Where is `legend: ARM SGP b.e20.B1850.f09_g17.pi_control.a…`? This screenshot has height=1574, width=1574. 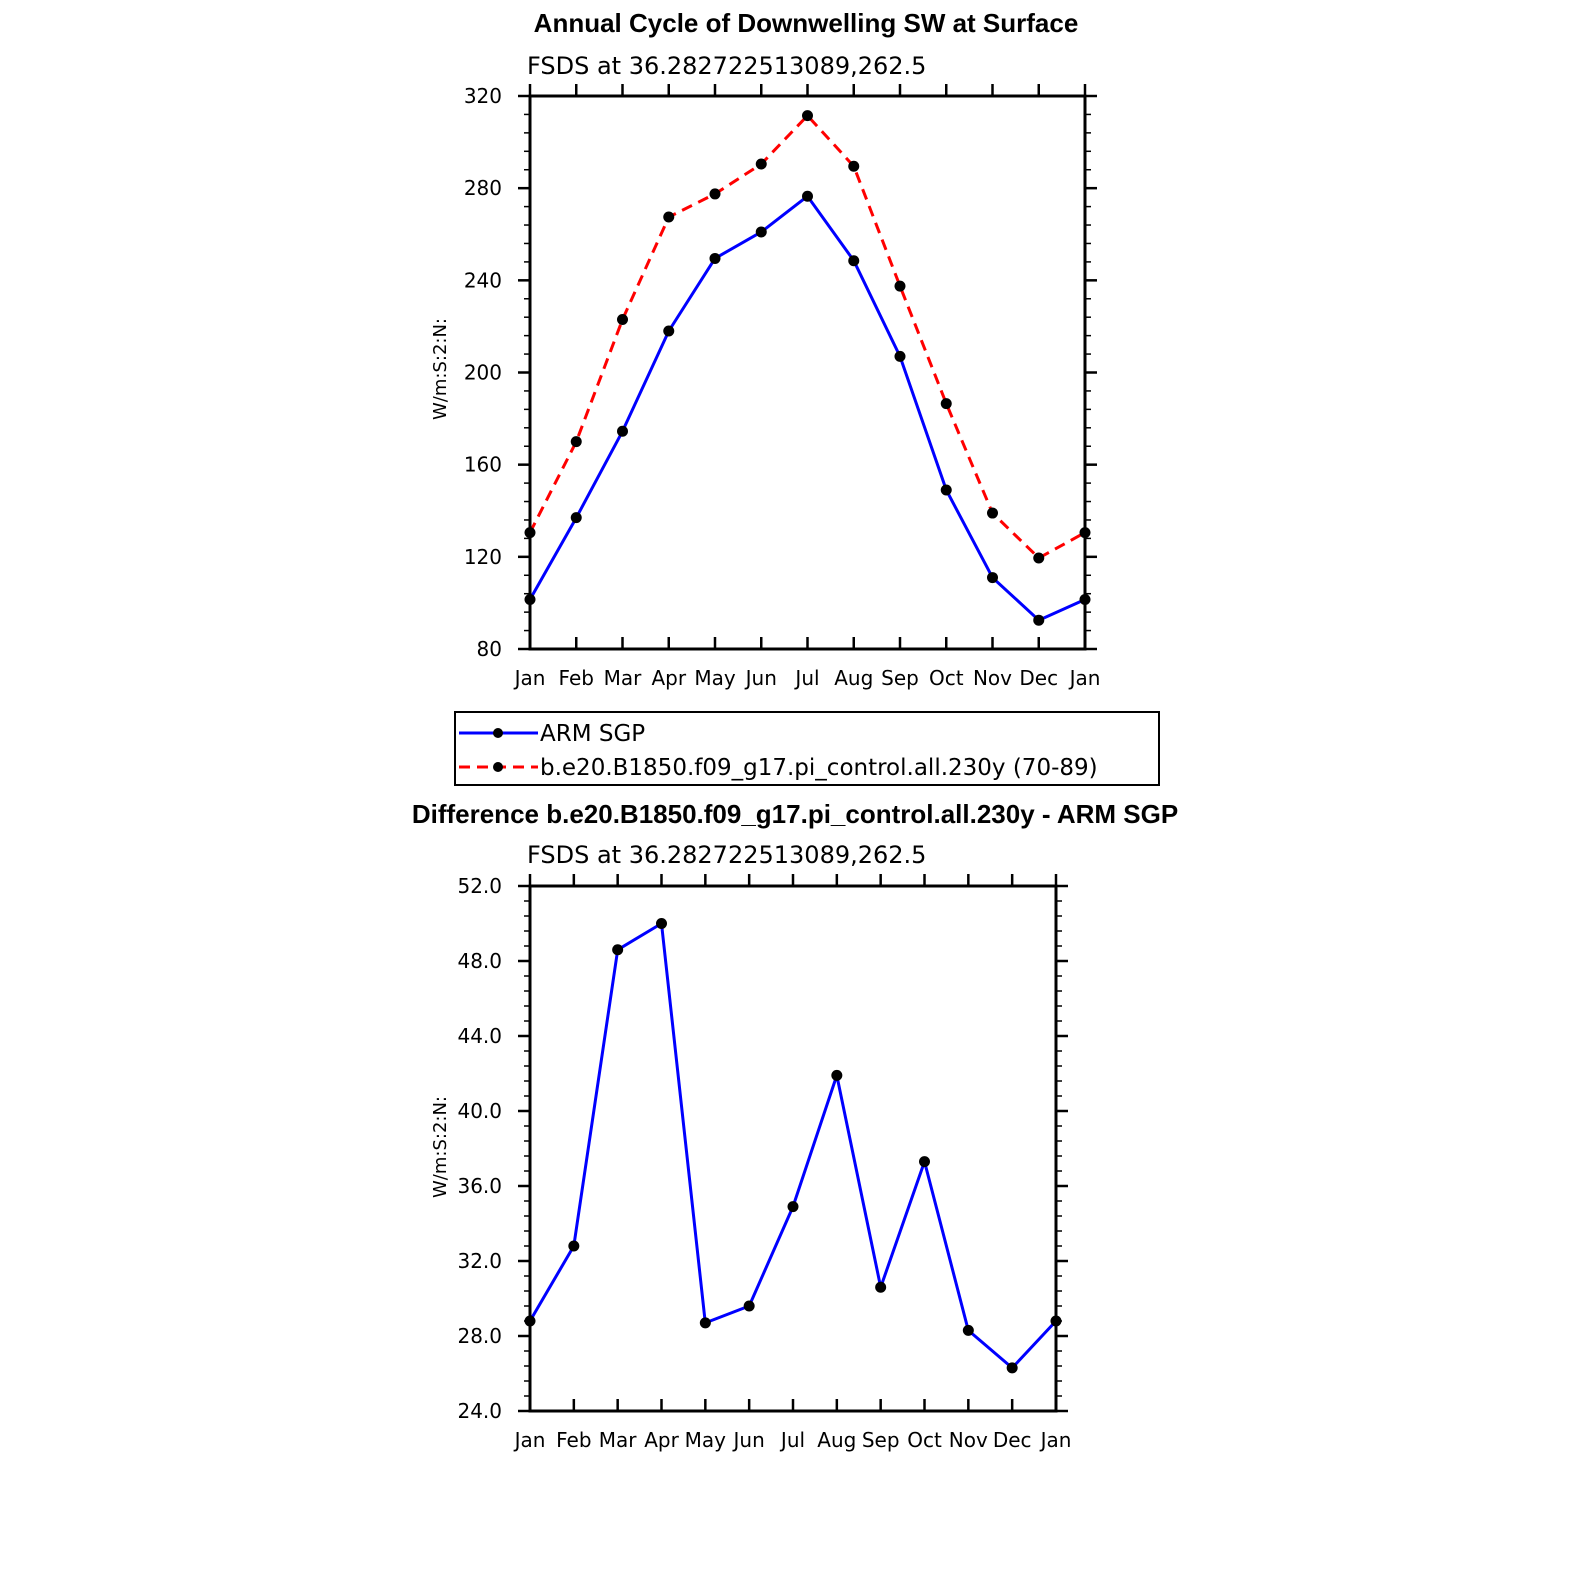 legend: ARM SGP b.e20.B1850.f09_g17.pi_control.a… is located at coordinates (807, 748).